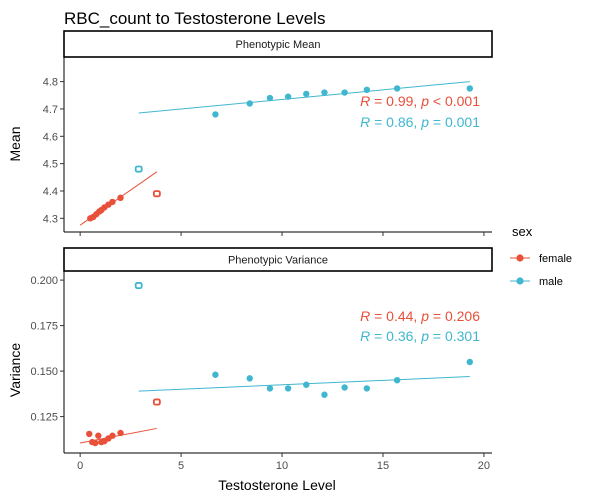  I want to click on legend: sex female male, so click(541, 256).